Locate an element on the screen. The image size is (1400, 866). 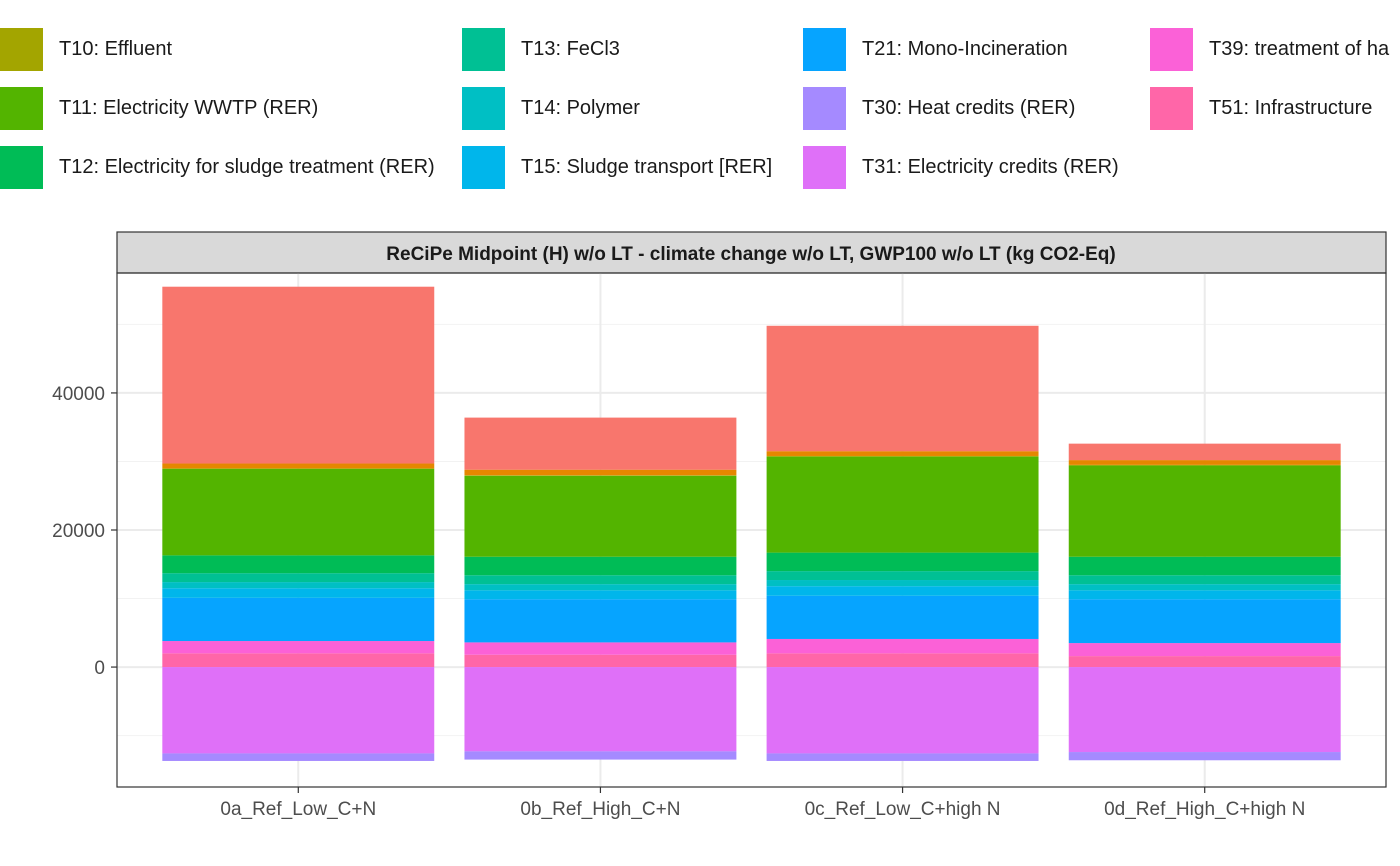
legend-item: T10: Effluent is located at coordinates (86, 50).